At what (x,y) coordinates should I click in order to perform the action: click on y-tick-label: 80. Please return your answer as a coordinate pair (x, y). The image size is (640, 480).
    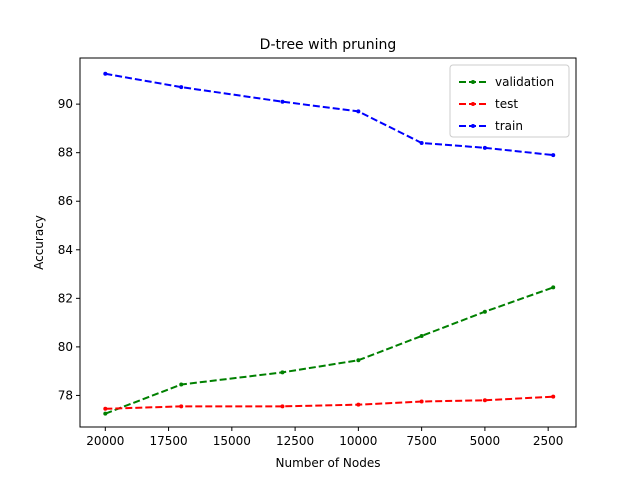
    Looking at the image, I should click on (65, 347).